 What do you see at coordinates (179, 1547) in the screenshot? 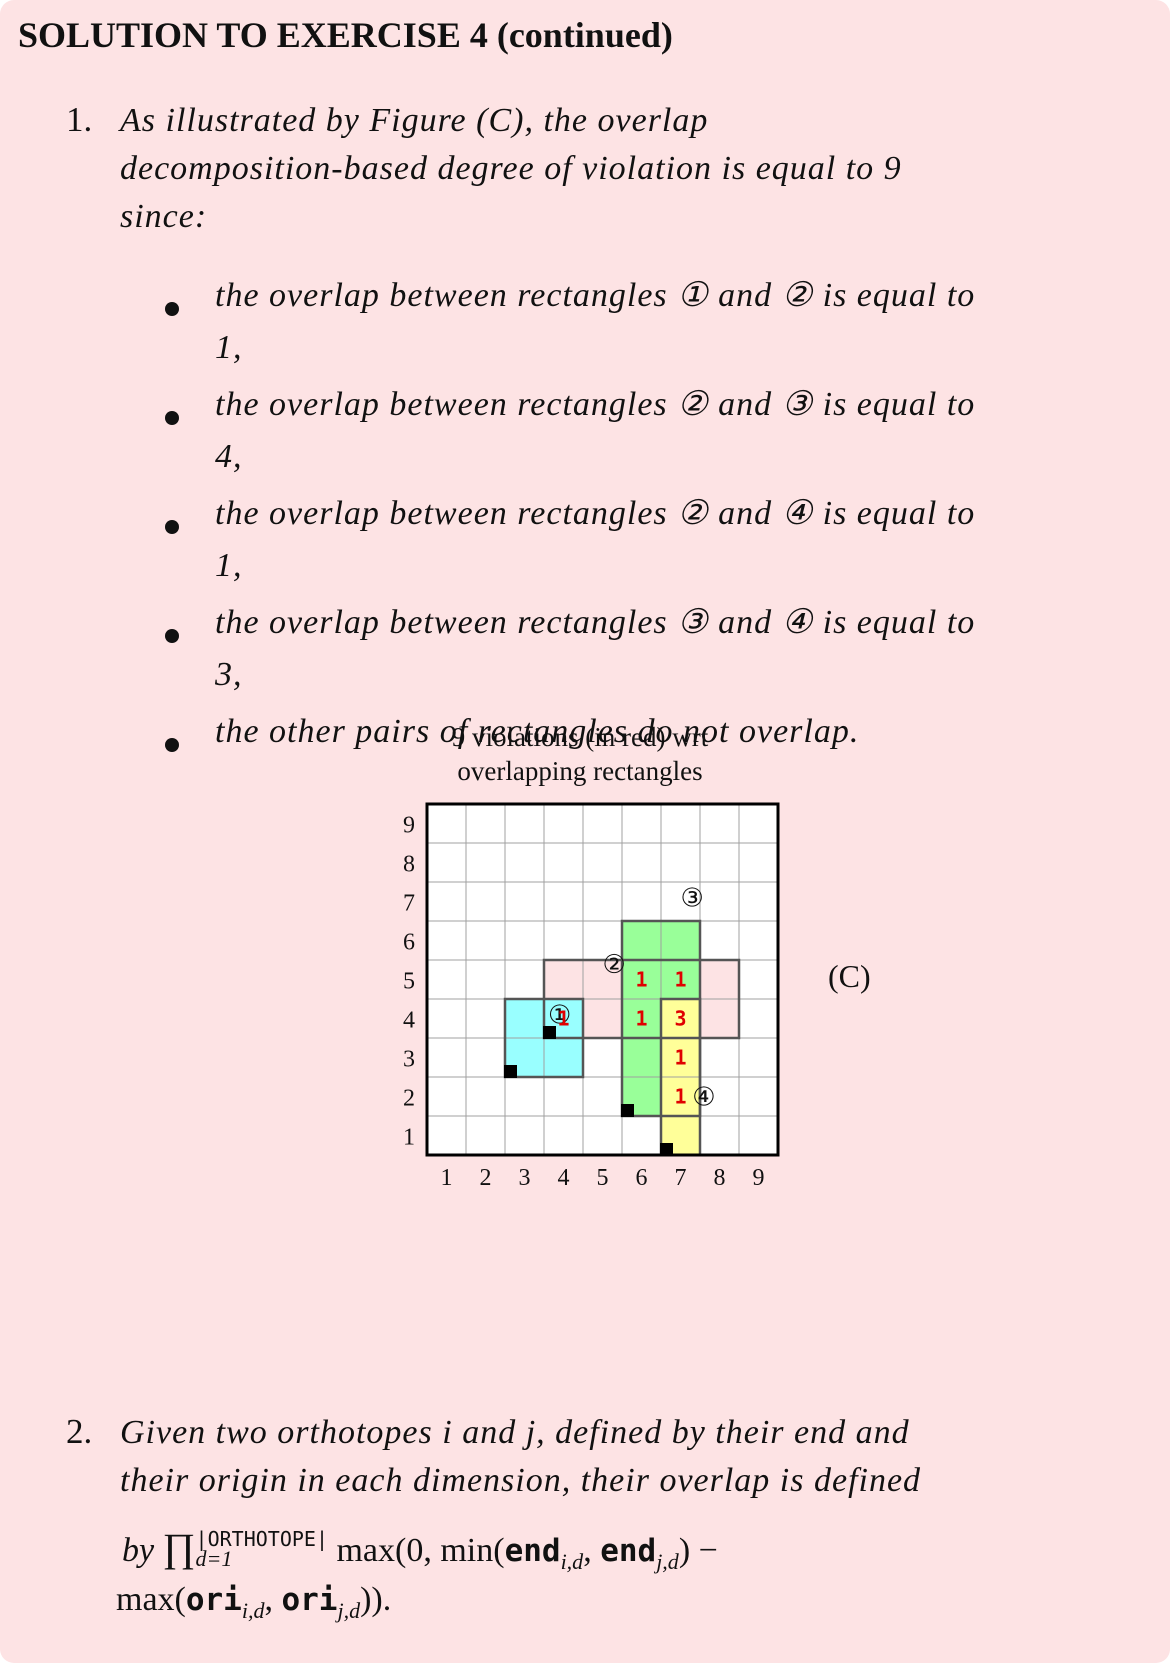
I see `product-symbol: ∏` at bounding box center [179, 1547].